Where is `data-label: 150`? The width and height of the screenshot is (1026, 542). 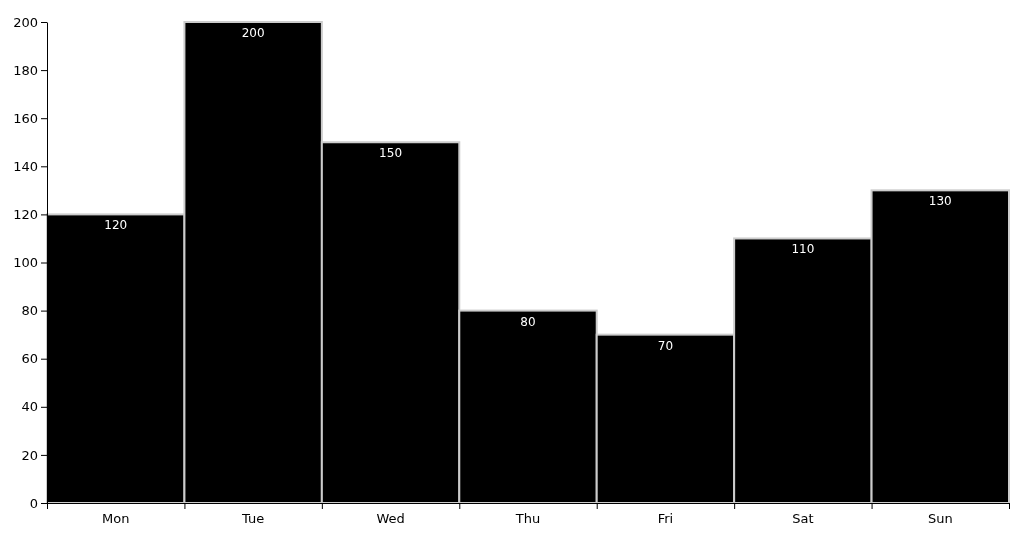
data-label: 150 is located at coordinates (391, 153).